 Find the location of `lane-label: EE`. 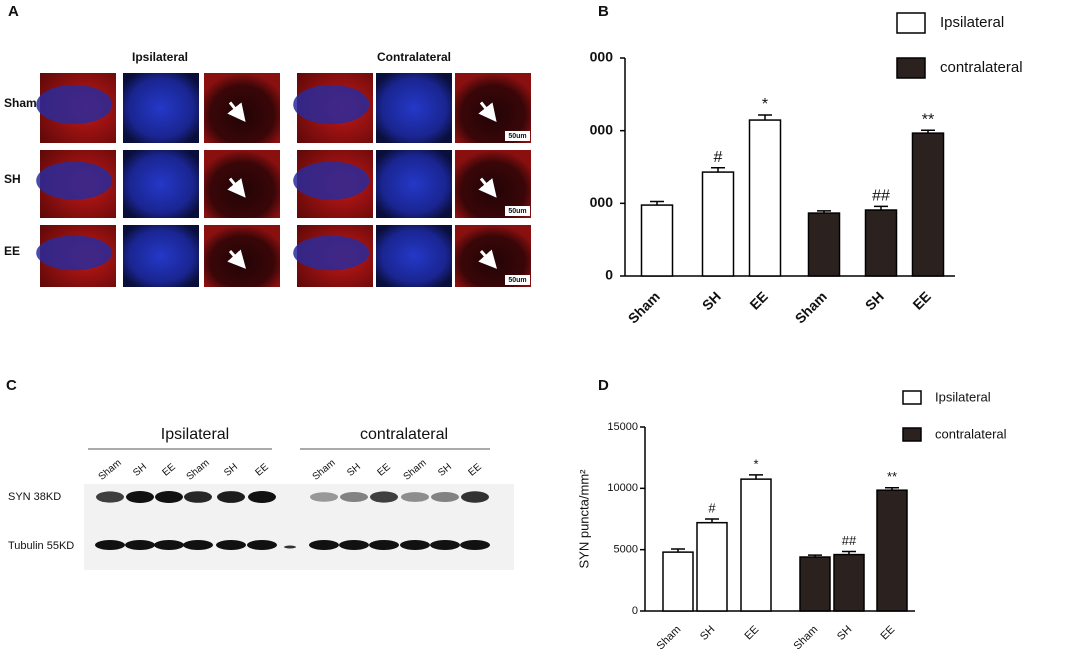

lane-label: EE is located at coordinates (384, 469).